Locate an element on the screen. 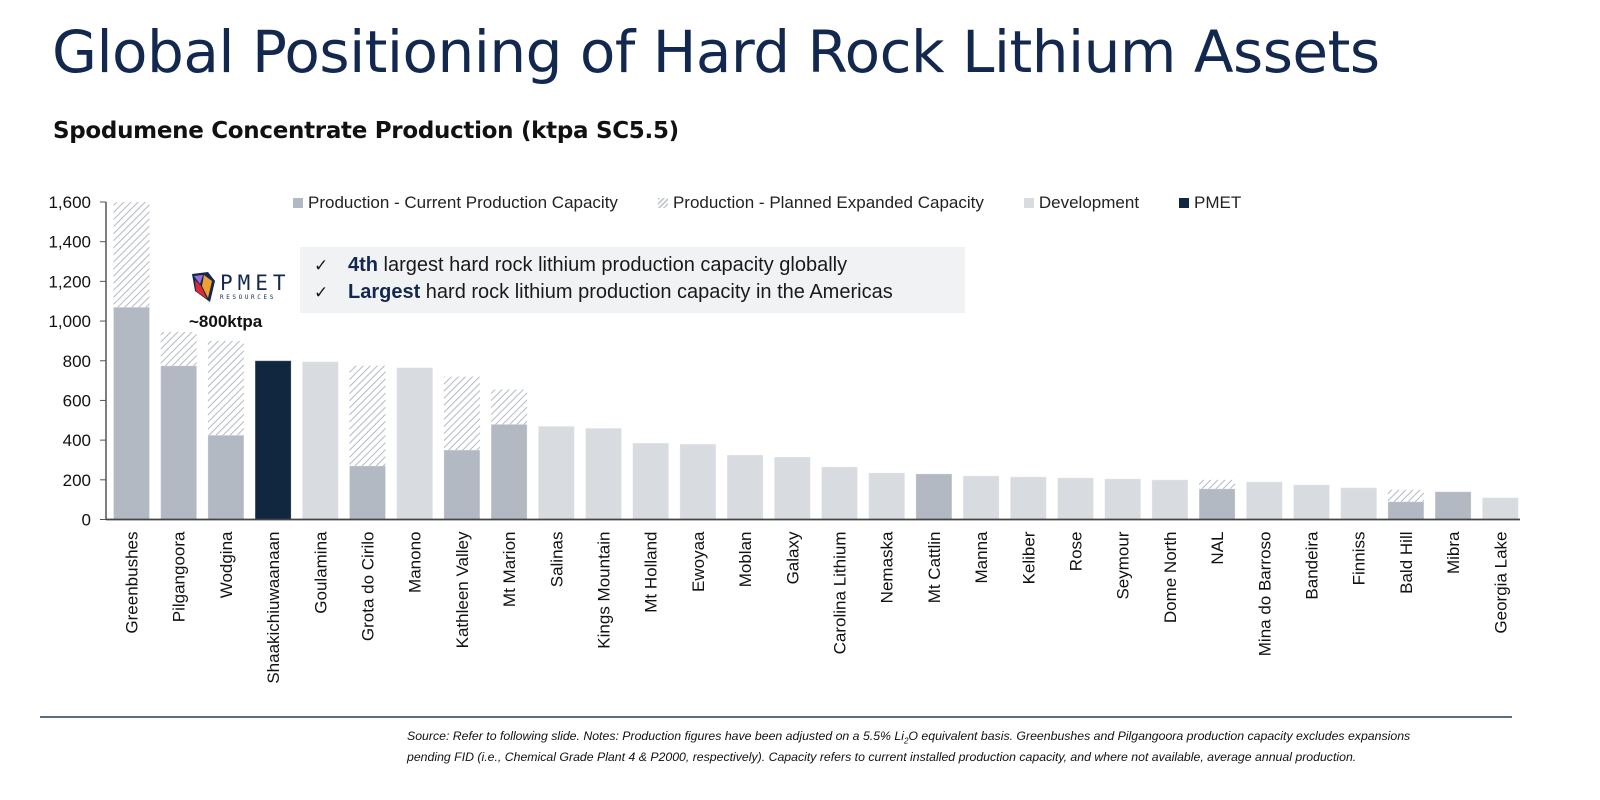 The height and width of the screenshot is (800, 1600). x-tick-label: Finniss is located at coordinates (1359, 559).